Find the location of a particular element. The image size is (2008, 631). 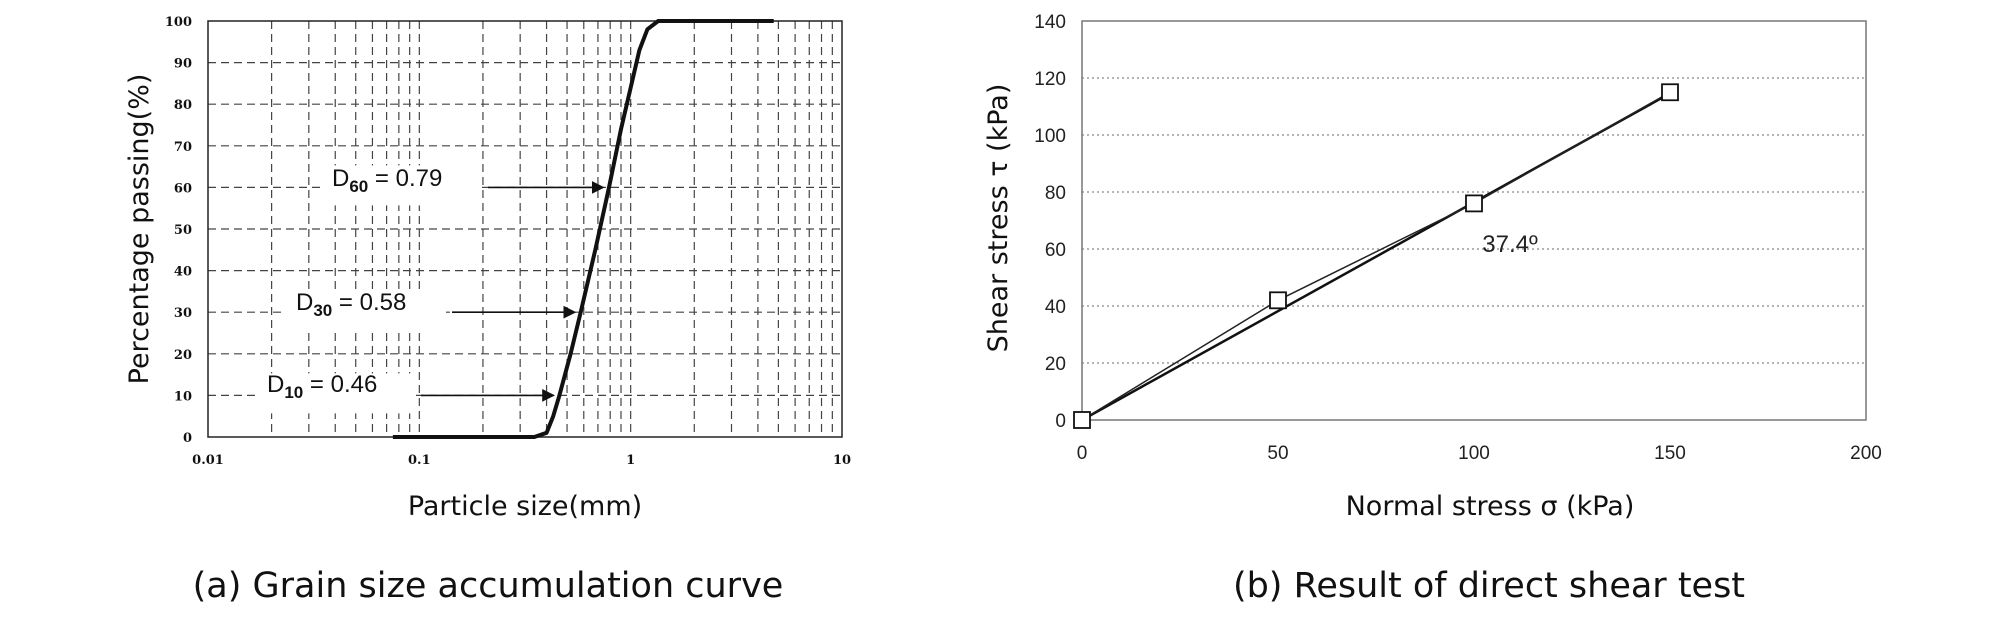

y-tick-label: 90 is located at coordinates (183, 64).